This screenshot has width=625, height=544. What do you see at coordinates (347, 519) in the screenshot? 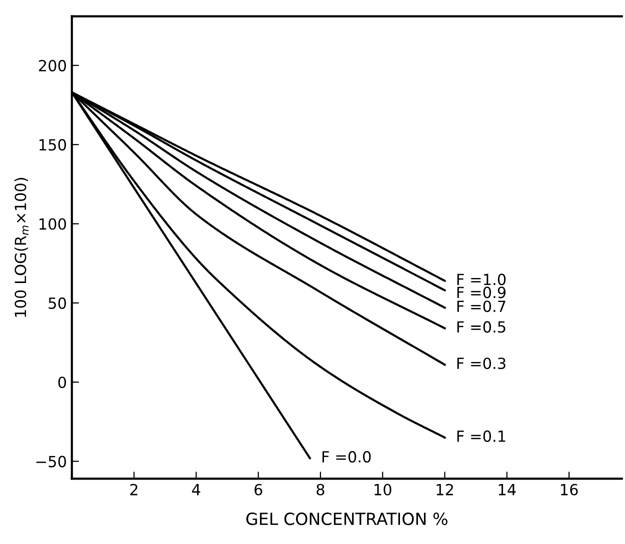
I see `x-axis-title: GEL CONCENTRATION %` at bounding box center [347, 519].